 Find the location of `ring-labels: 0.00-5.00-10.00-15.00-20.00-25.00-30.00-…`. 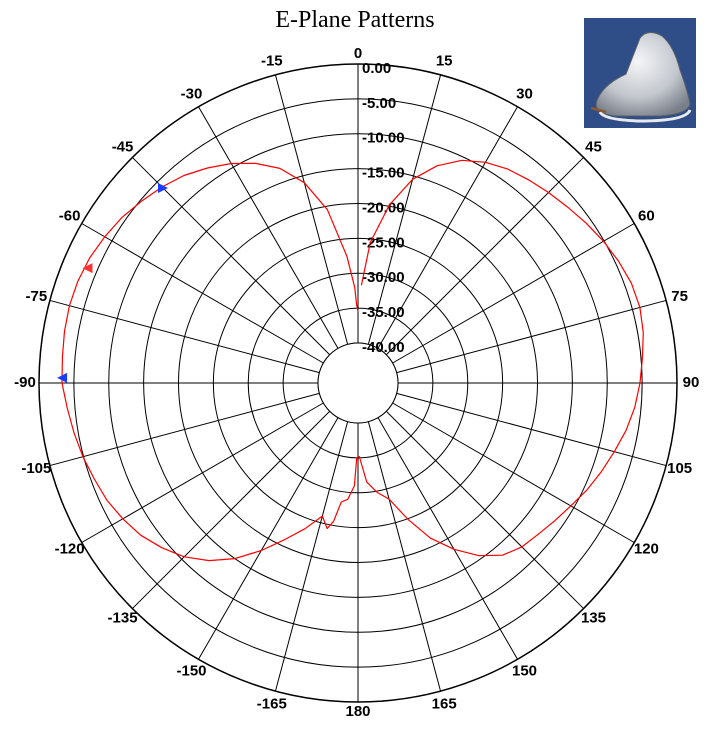

ring-labels: 0.00-5.00-10.00-15.00-20.00-25.00-30.00-… is located at coordinates (383, 208).